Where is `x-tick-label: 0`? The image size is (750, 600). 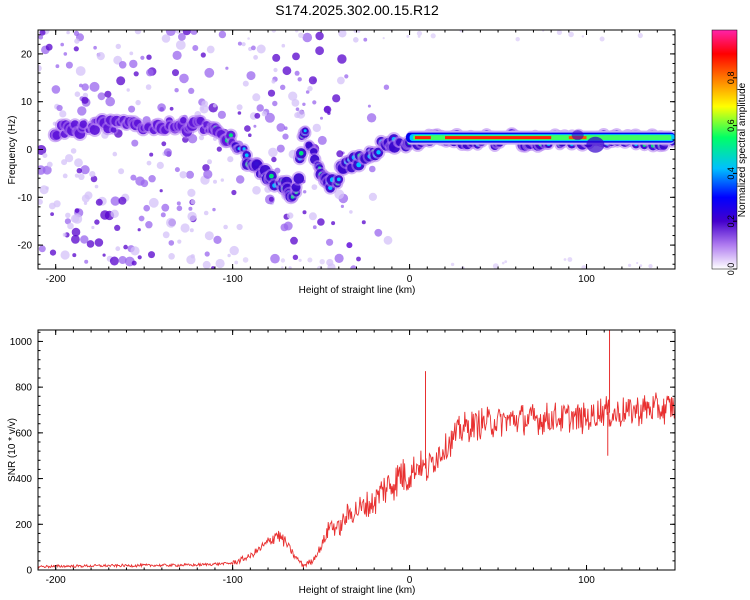 x-tick-label: 0 is located at coordinates (410, 279).